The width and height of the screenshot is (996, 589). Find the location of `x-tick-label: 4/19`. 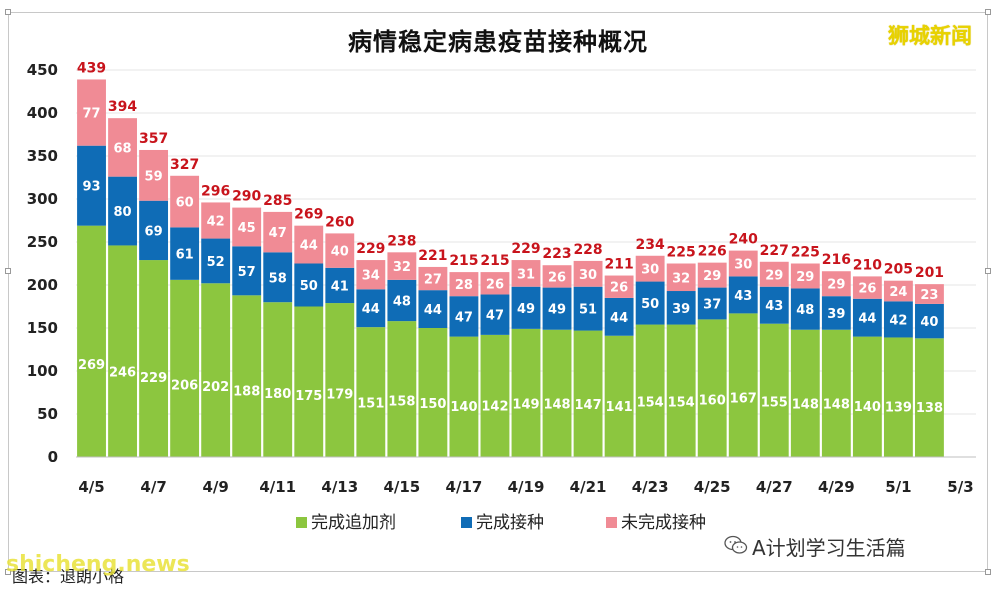

x-tick-label: 4/19 is located at coordinates (526, 487).